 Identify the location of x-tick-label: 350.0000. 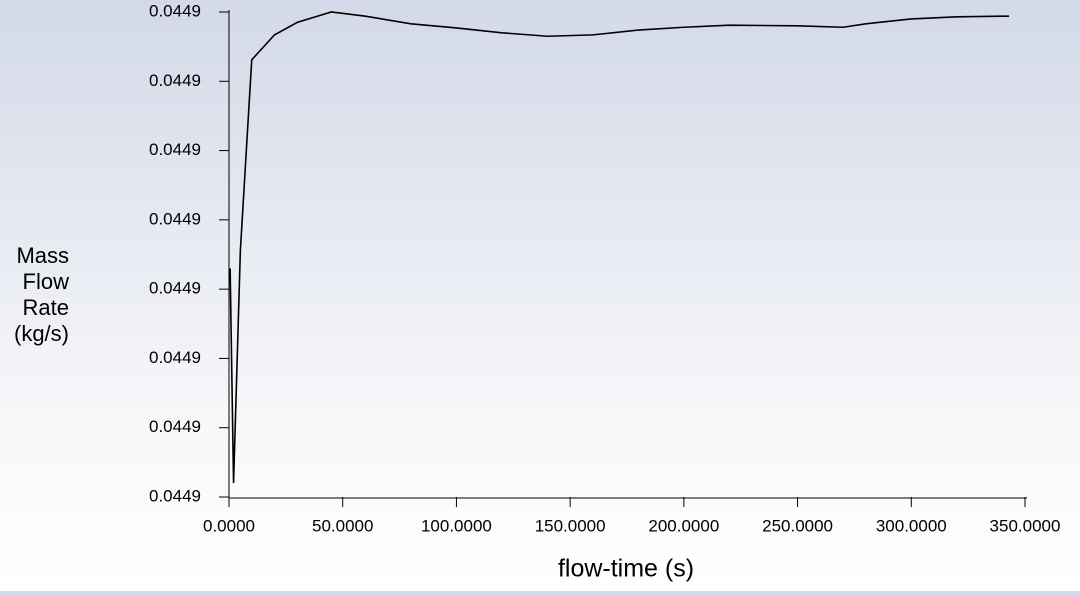
(1025, 525).